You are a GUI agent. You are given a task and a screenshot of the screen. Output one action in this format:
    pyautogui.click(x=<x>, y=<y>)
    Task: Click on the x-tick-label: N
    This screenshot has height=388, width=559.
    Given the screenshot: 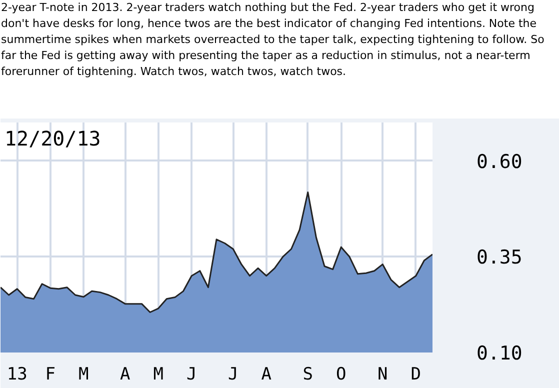 What is the action you would take?
    pyautogui.click(x=383, y=374)
    